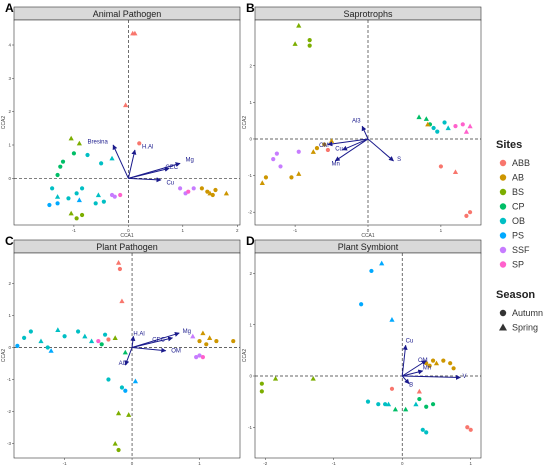  Describe the element at coordinates (503, 221) in the screenshot. I see `legend-swatch-ob` at that location.